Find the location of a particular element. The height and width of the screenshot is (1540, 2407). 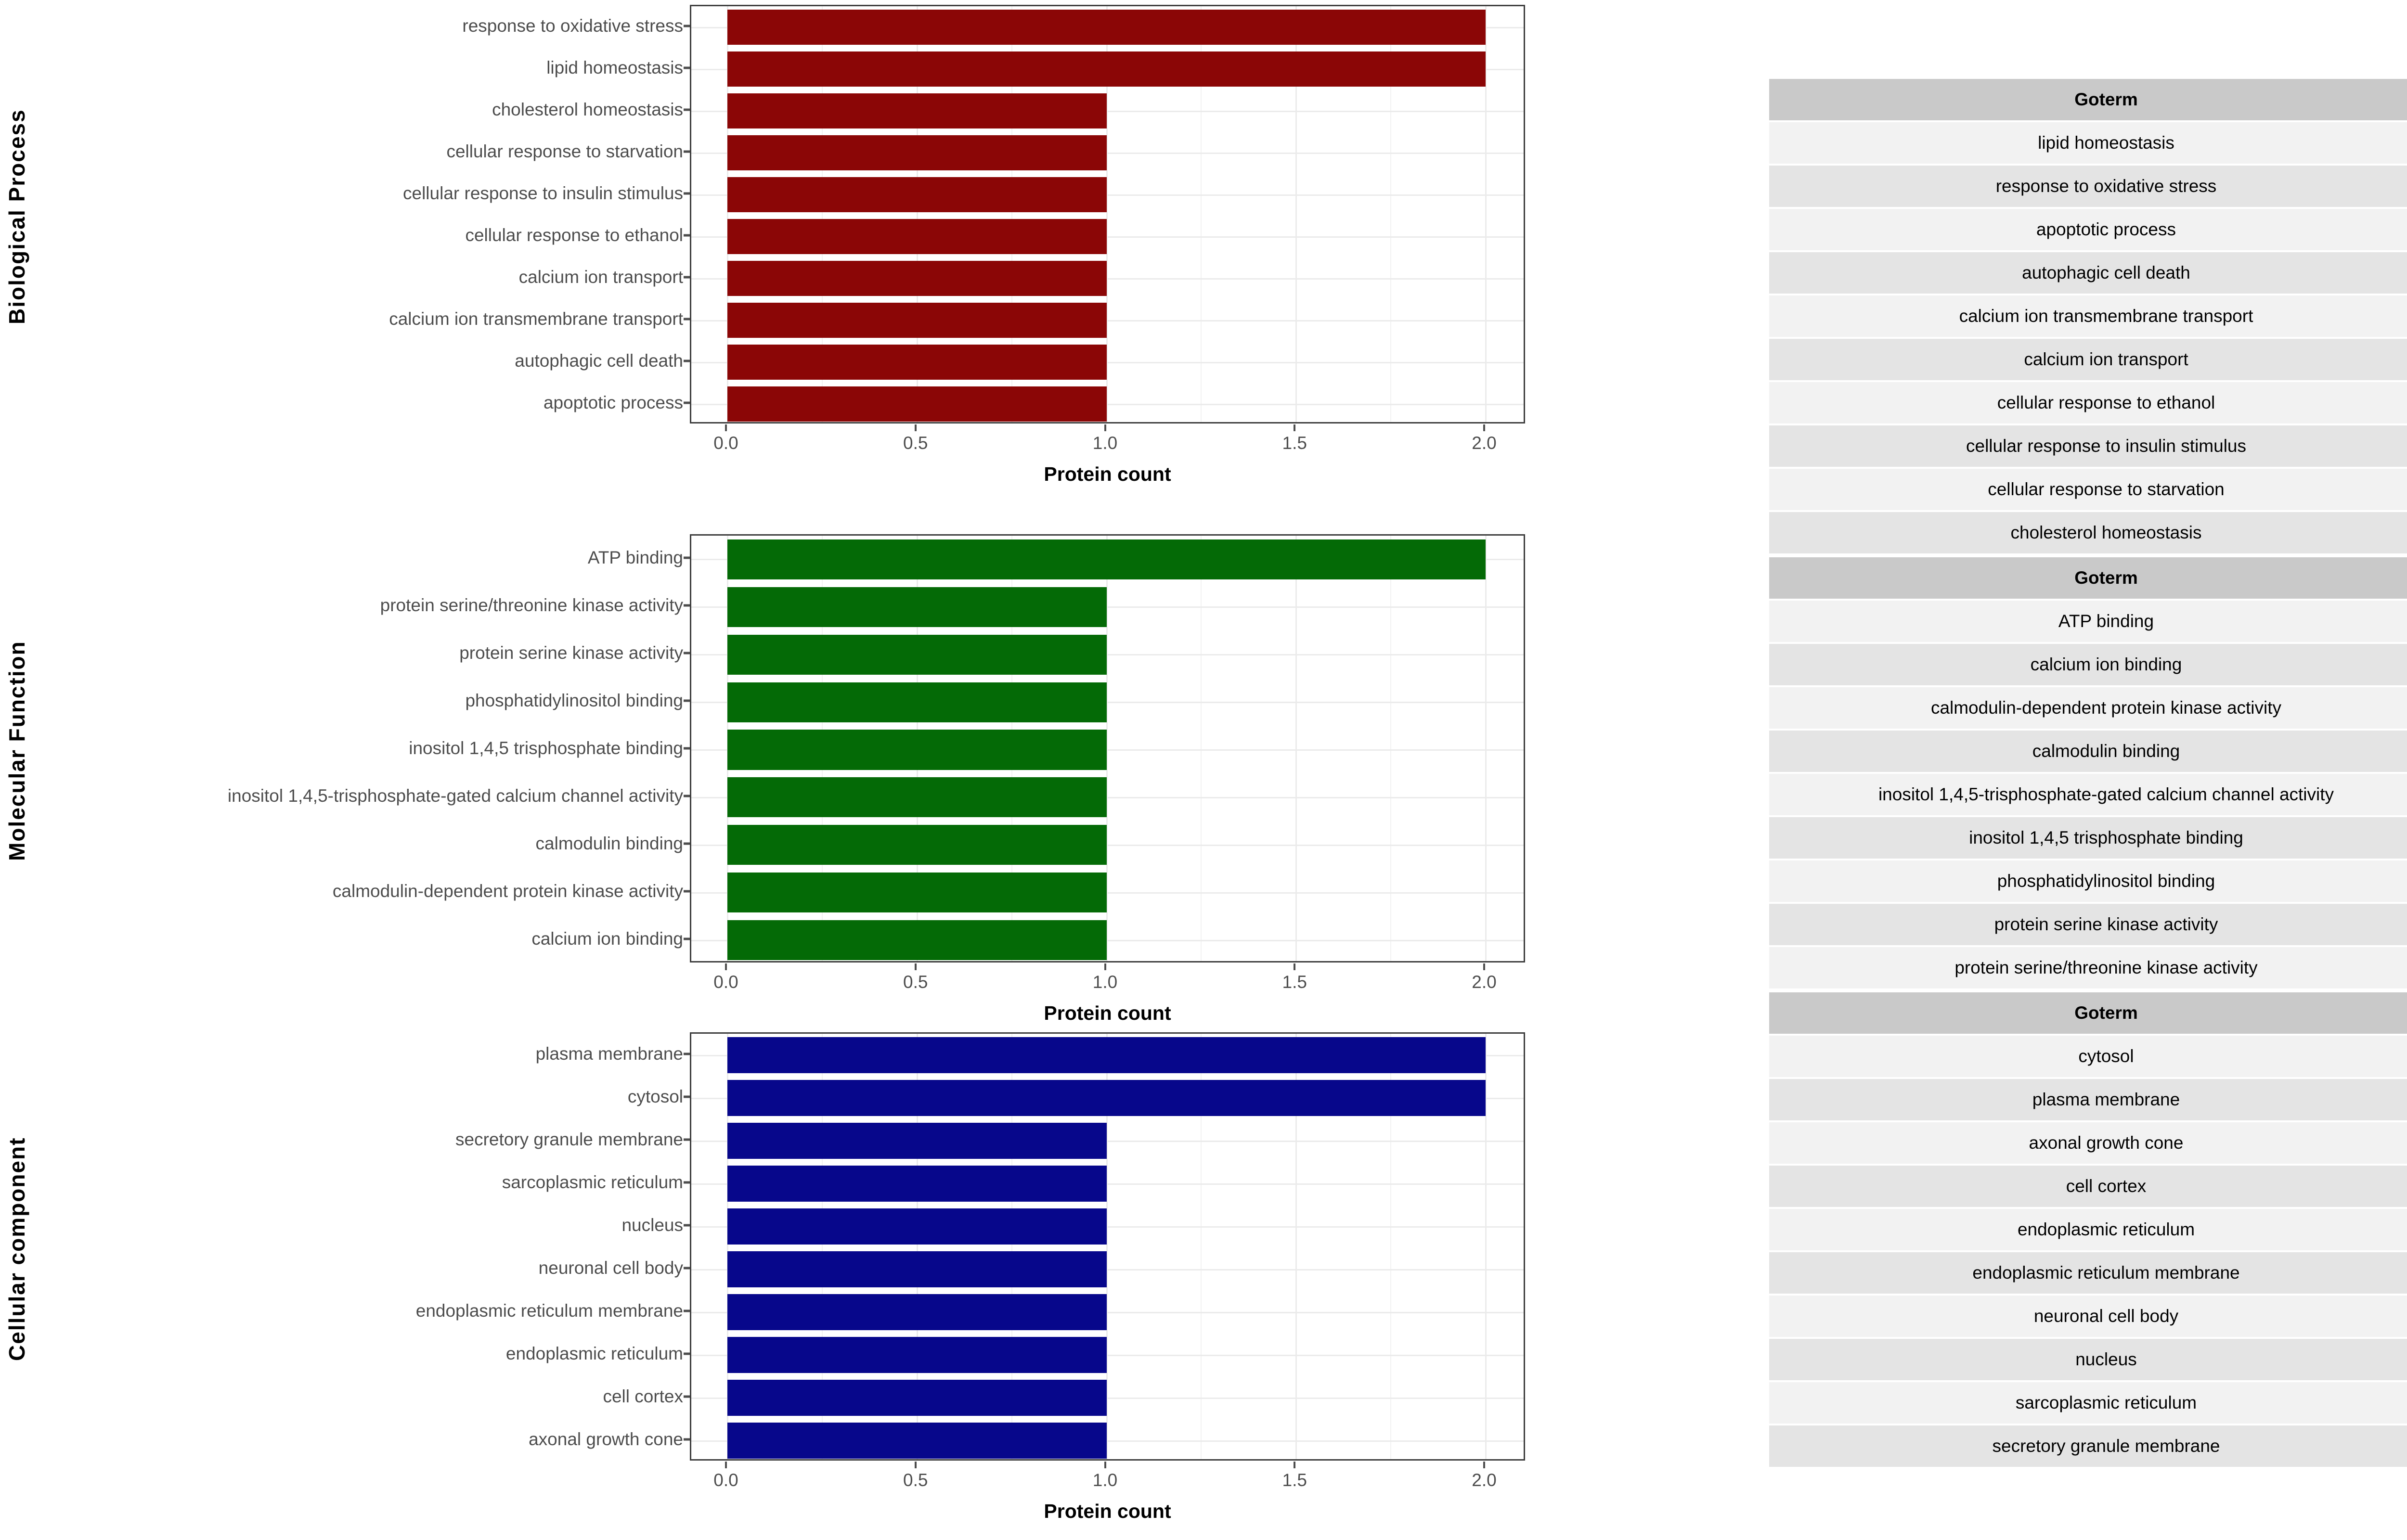

x-axis-tick-label: 0.5 is located at coordinates (915, 443).